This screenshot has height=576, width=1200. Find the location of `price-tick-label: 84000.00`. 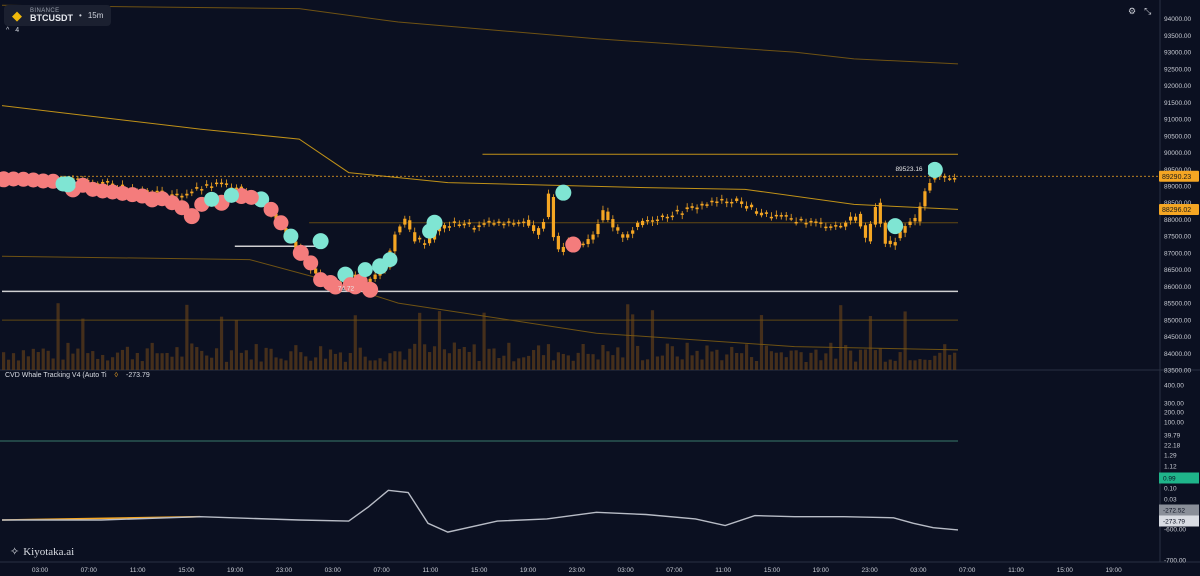

price-tick-label: 84000.00 is located at coordinates (1177, 354).